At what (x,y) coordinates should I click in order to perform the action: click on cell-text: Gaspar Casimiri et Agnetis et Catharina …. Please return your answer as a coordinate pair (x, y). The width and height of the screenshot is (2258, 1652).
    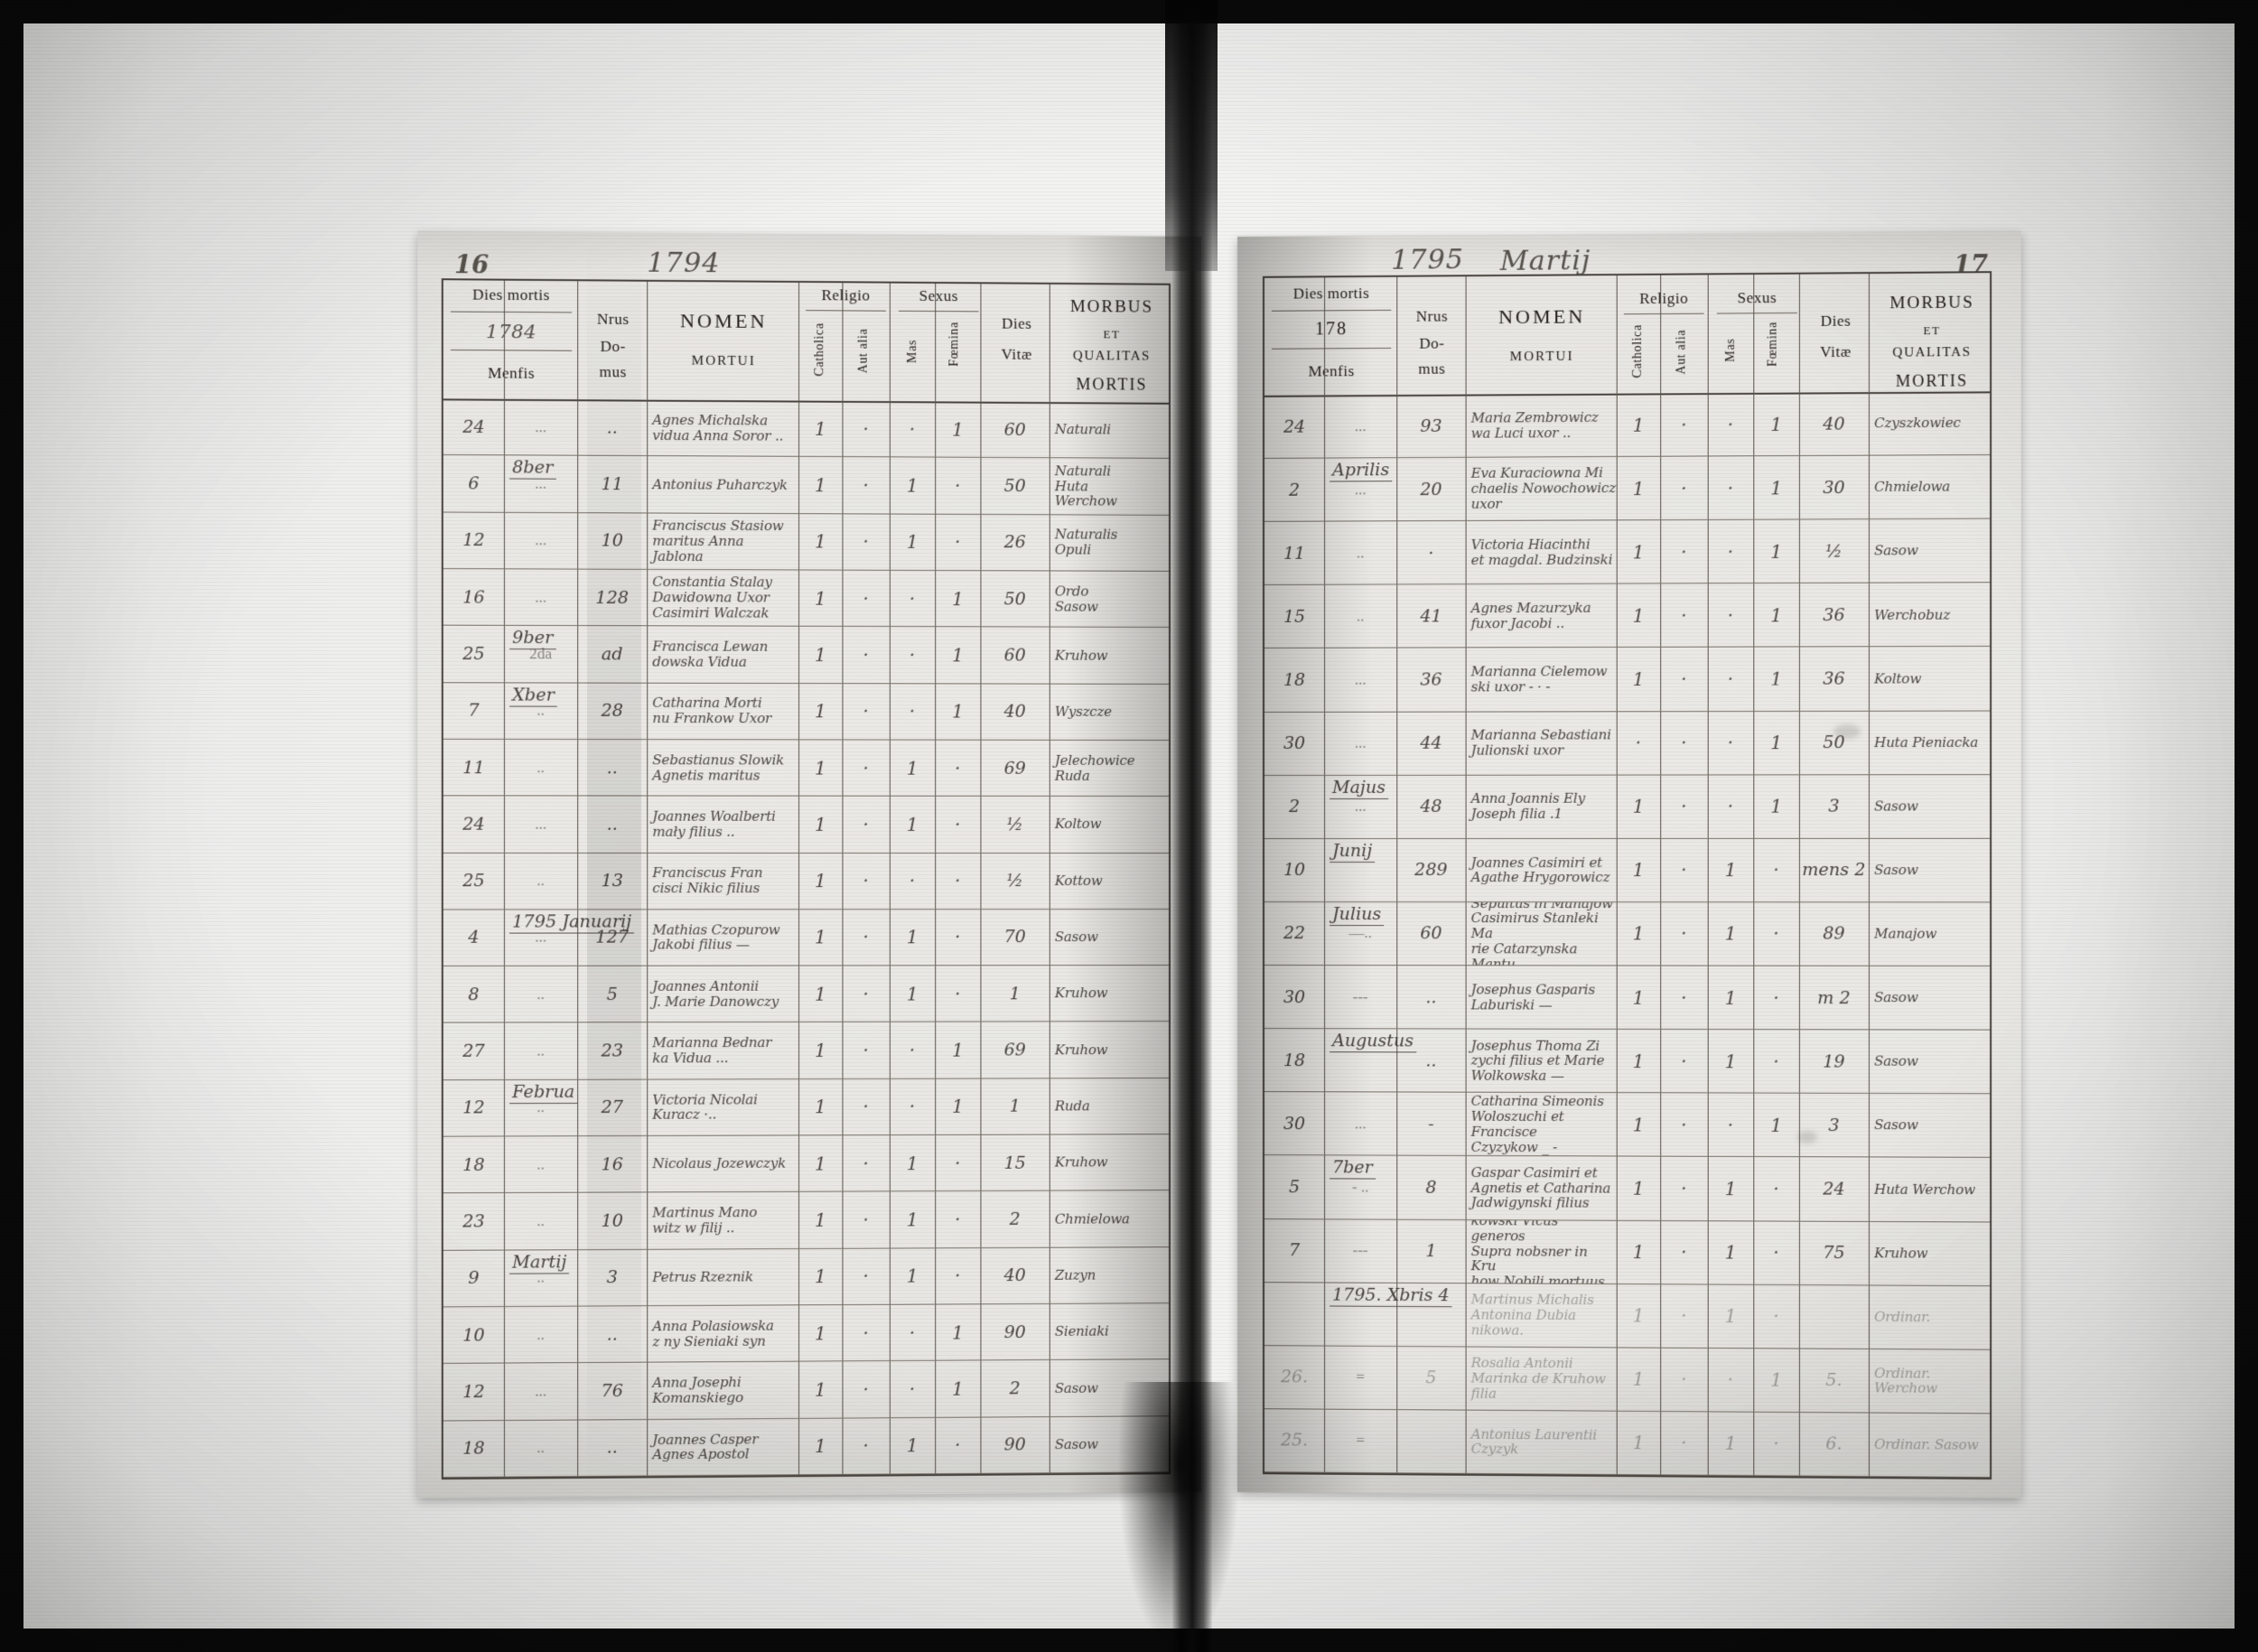
    Looking at the image, I should click on (1540, 1187).